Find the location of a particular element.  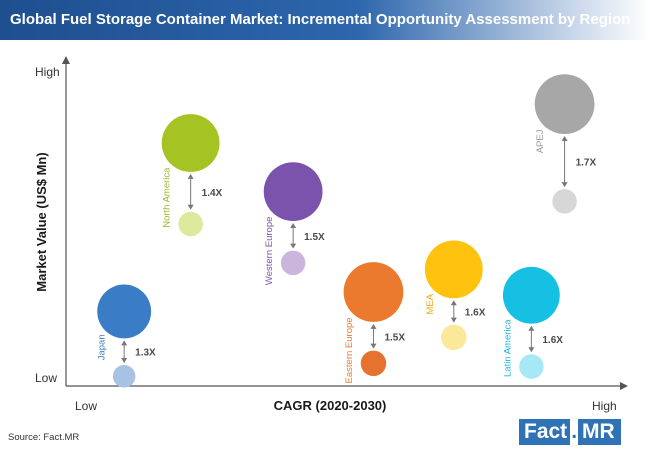

bubble-current-north-america is located at coordinates (190, 224).